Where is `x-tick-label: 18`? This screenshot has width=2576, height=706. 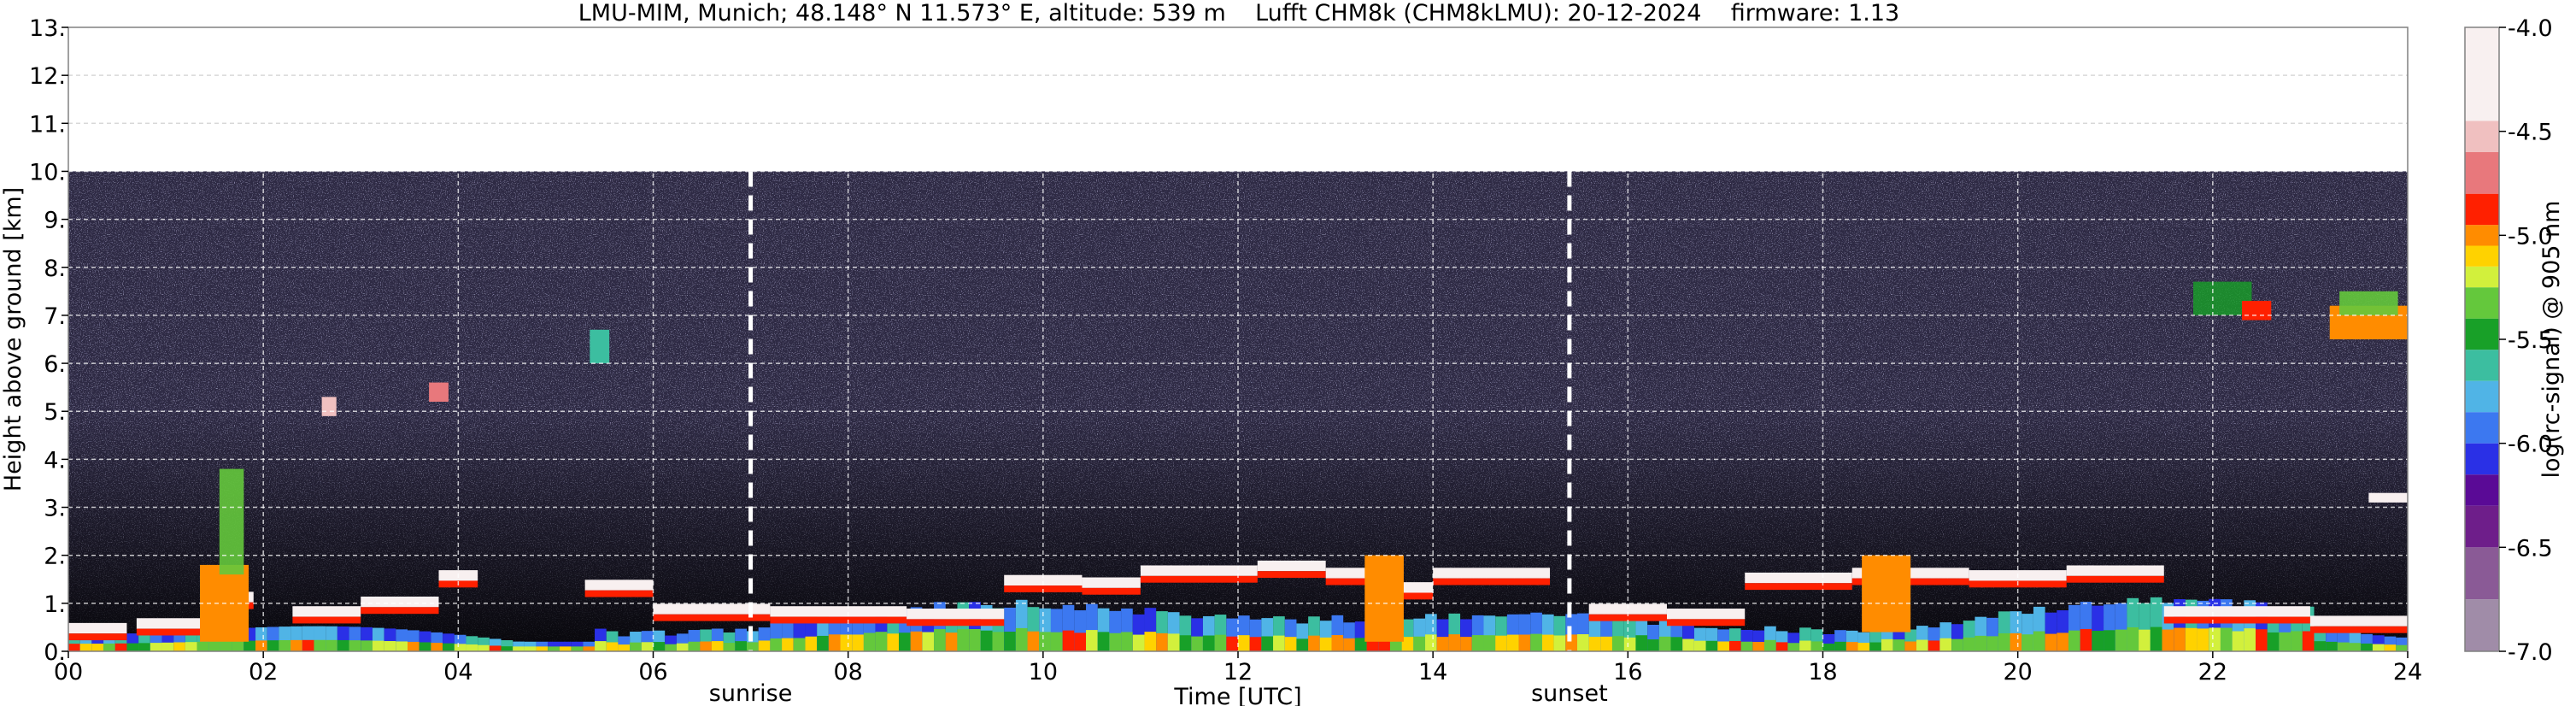 x-tick-label: 18 is located at coordinates (1822, 672).